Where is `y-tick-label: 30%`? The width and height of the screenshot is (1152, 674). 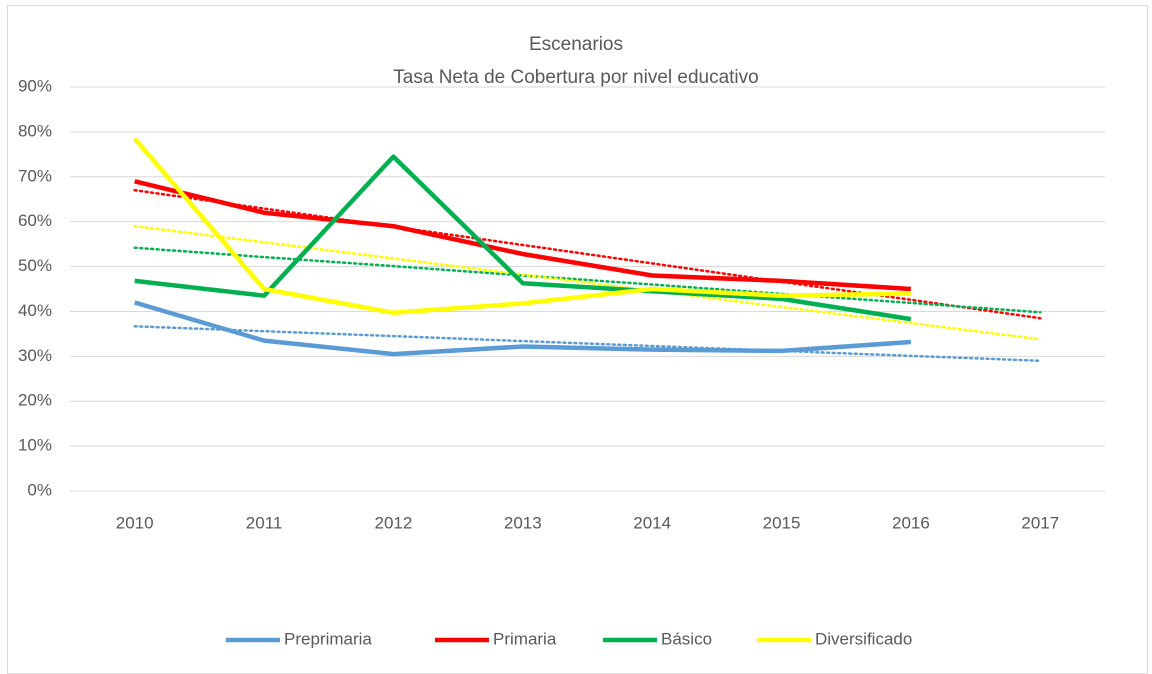 y-tick-label: 30% is located at coordinates (35, 355).